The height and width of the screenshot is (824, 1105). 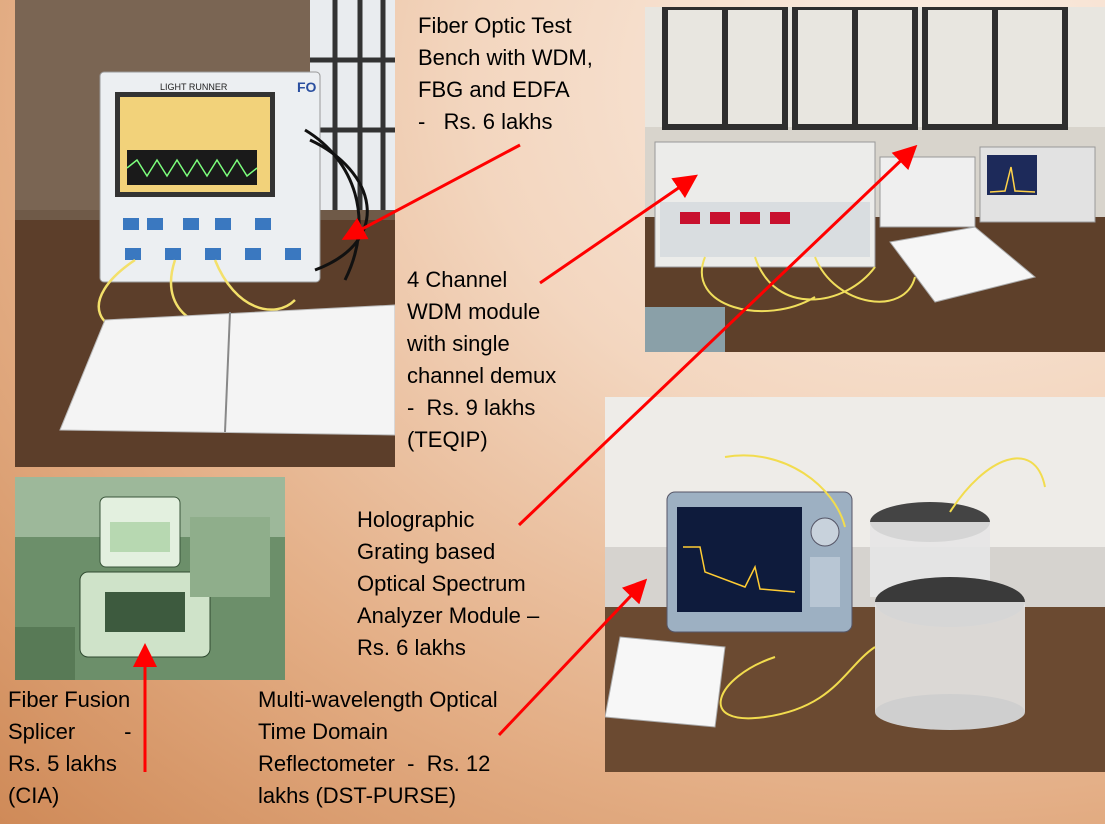 What do you see at coordinates (447, 439) in the screenshot?
I see `caption-line: (TEQIP)` at bounding box center [447, 439].